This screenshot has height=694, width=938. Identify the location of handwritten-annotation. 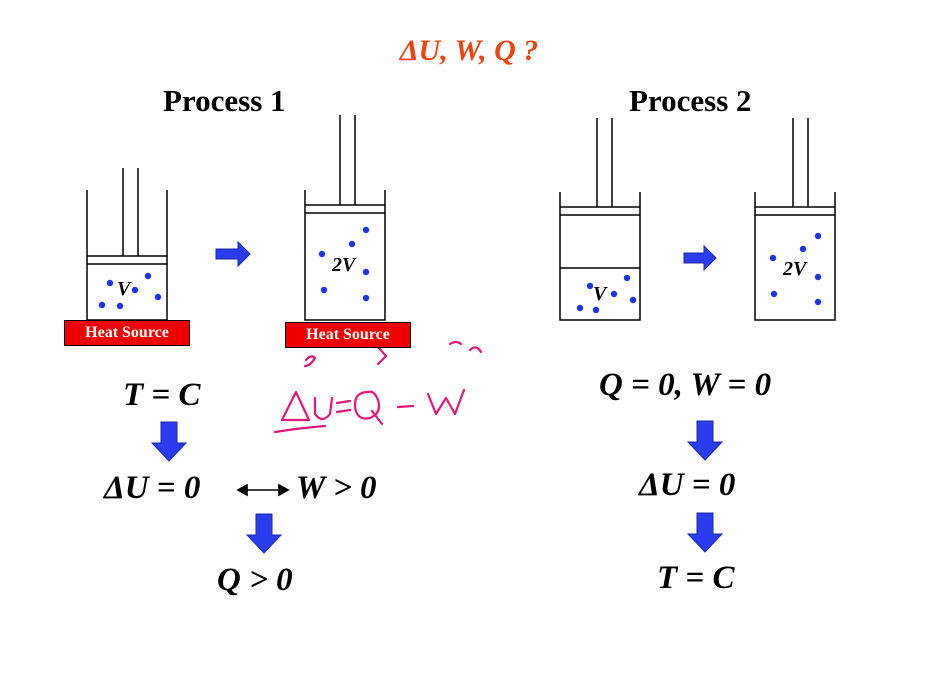
(378, 387).